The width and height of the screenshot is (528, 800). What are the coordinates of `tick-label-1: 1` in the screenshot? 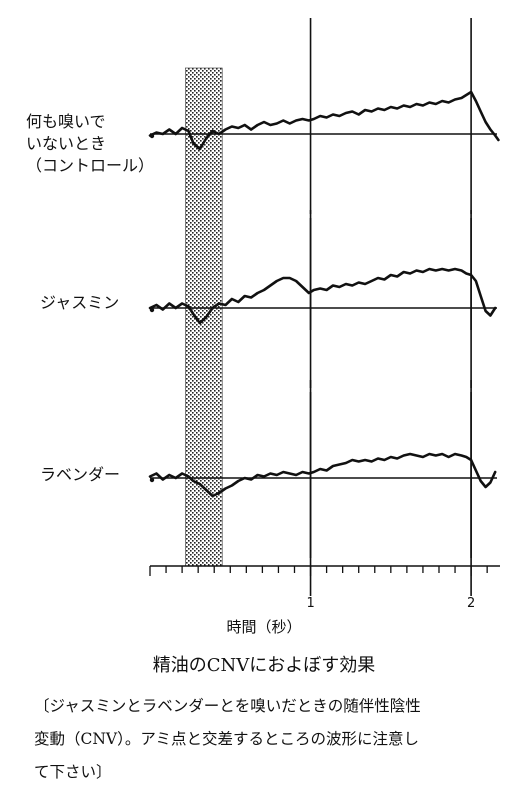 It's located at (310, 603).